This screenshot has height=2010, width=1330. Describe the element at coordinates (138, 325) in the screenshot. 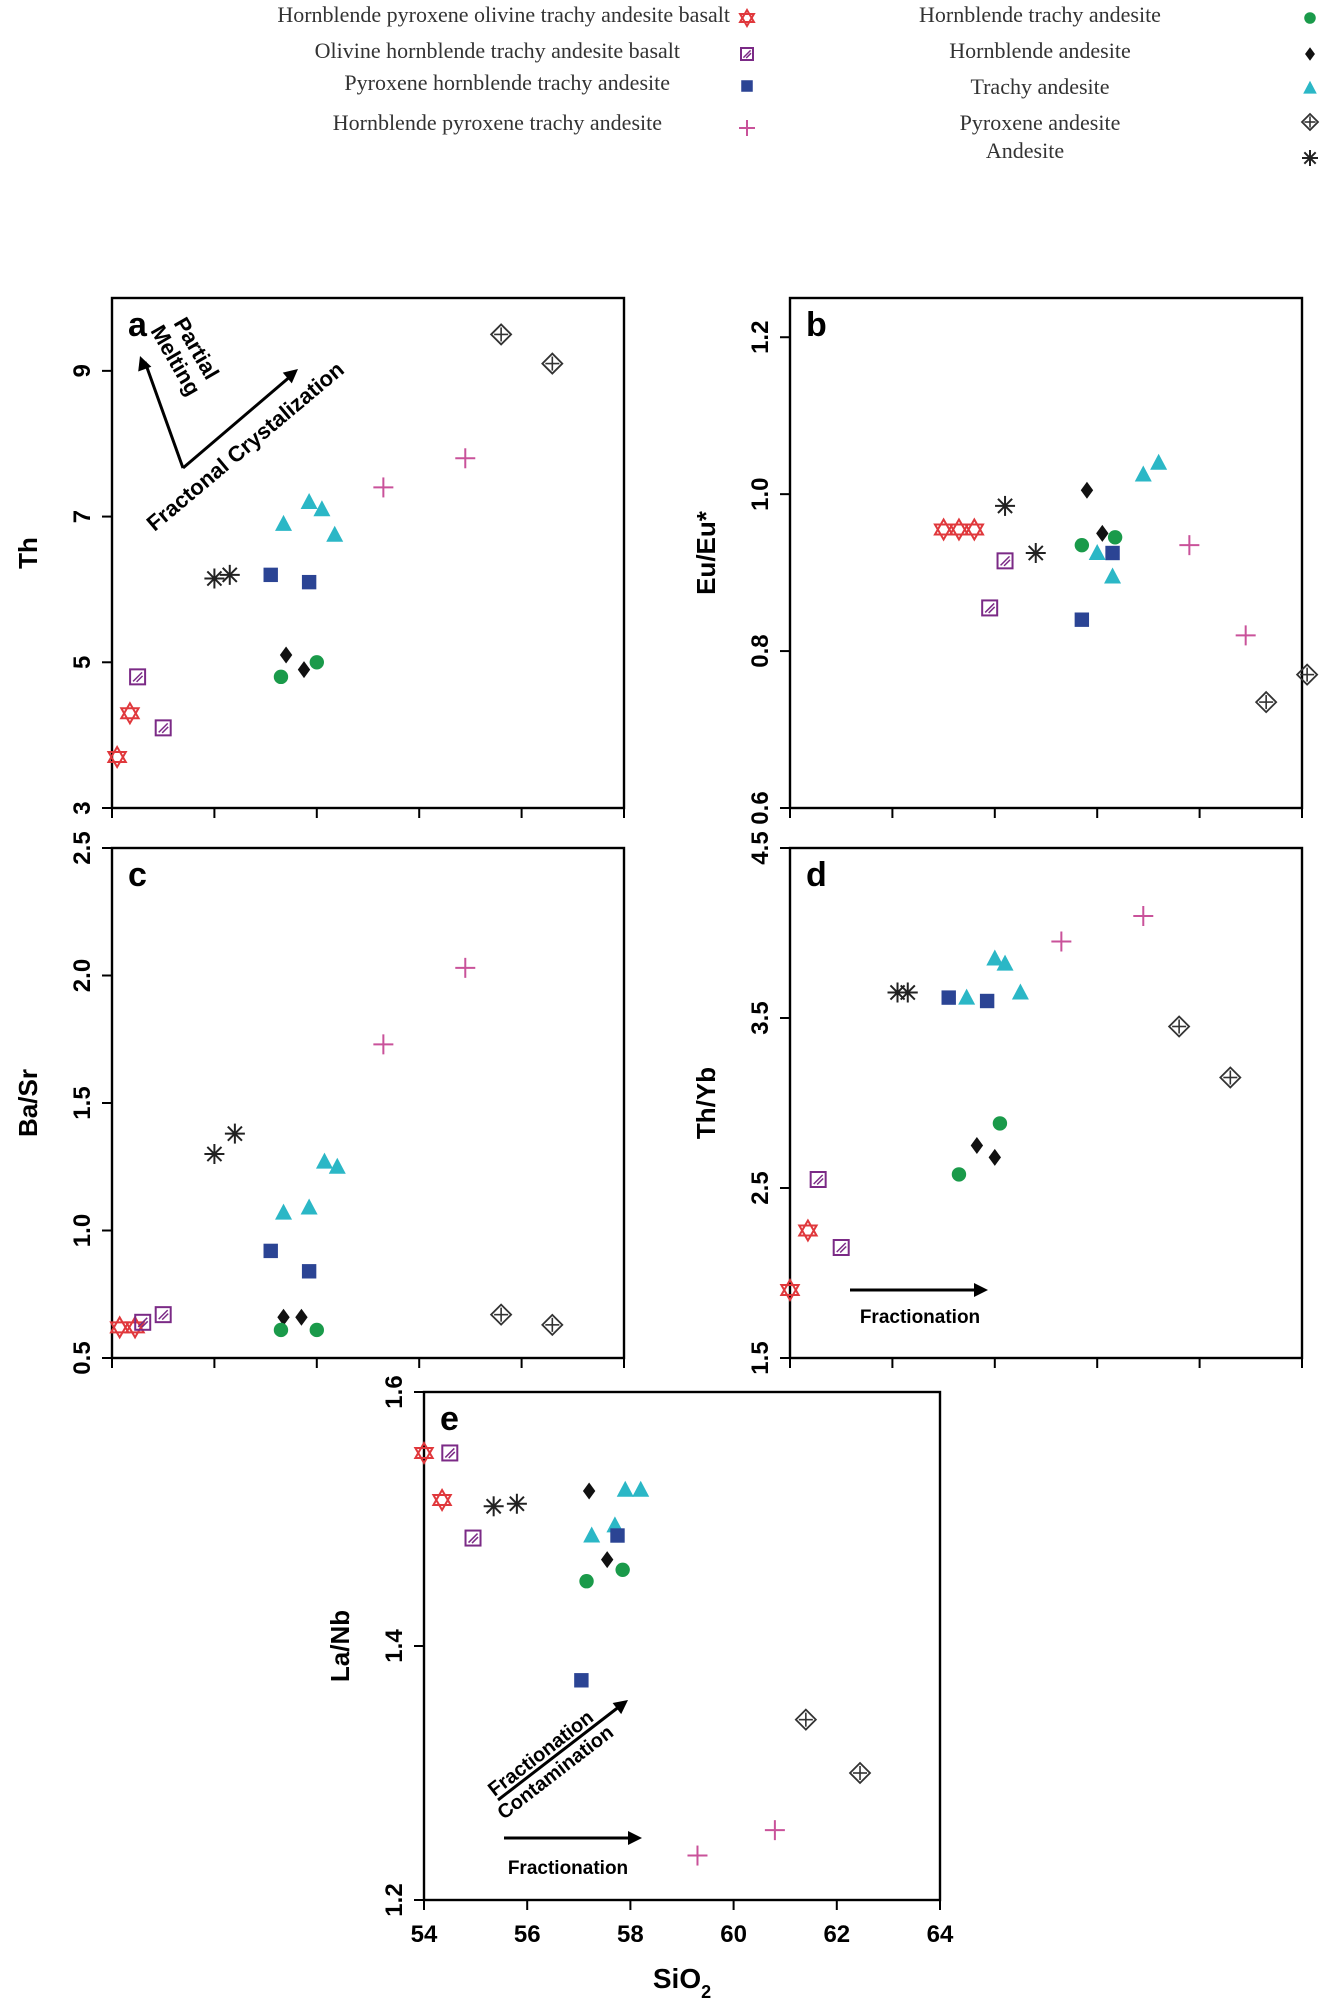

I see `panel-letter: a` at that location.